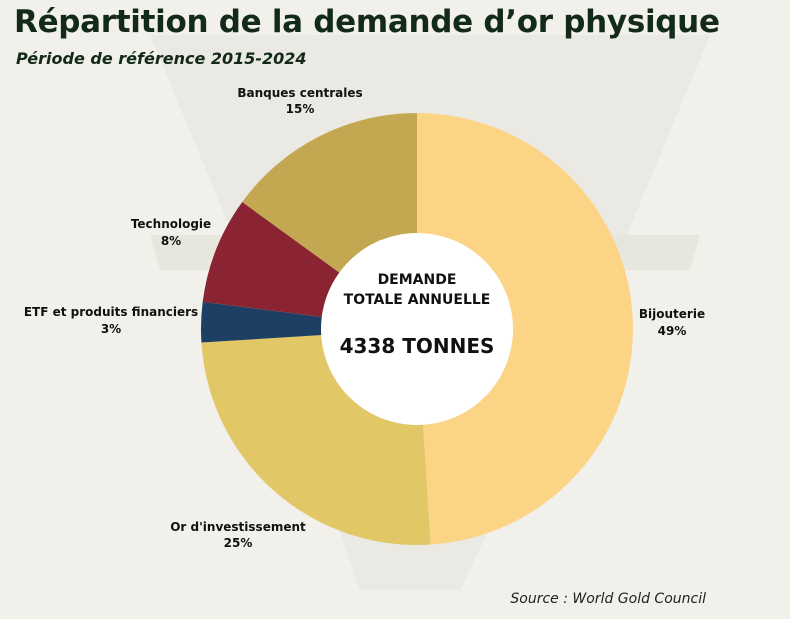  What do you see at coordinates (299, 93) in the screenshot?
I see `label-banques-centrales: Banques centrales` at bounding box center [299, 93].